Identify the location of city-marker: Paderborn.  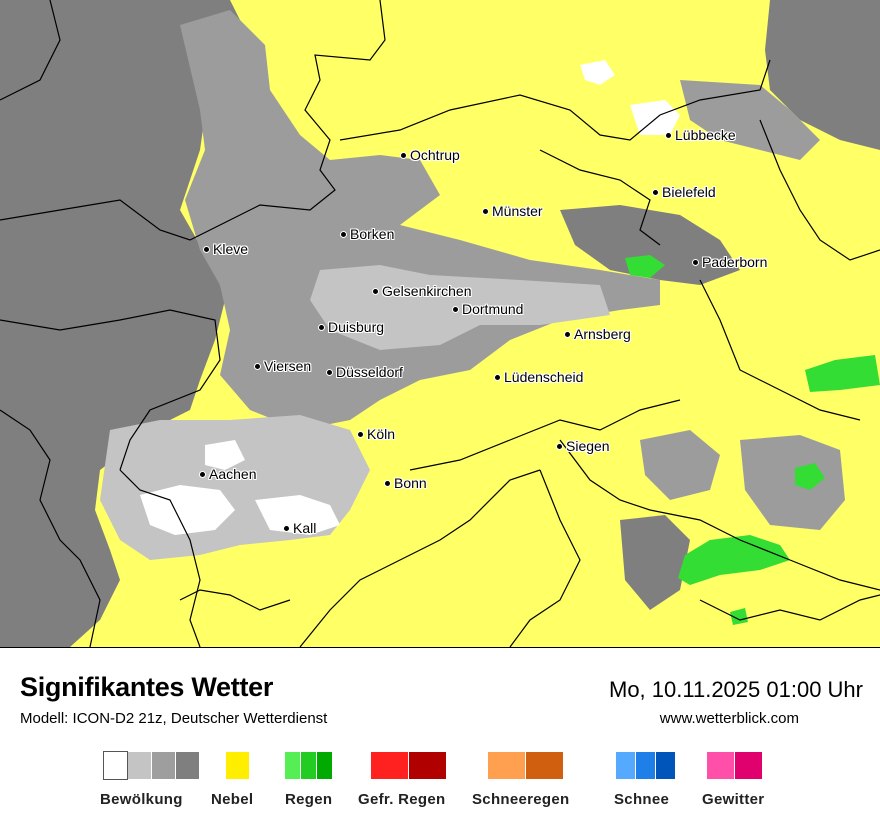
(729, 262).